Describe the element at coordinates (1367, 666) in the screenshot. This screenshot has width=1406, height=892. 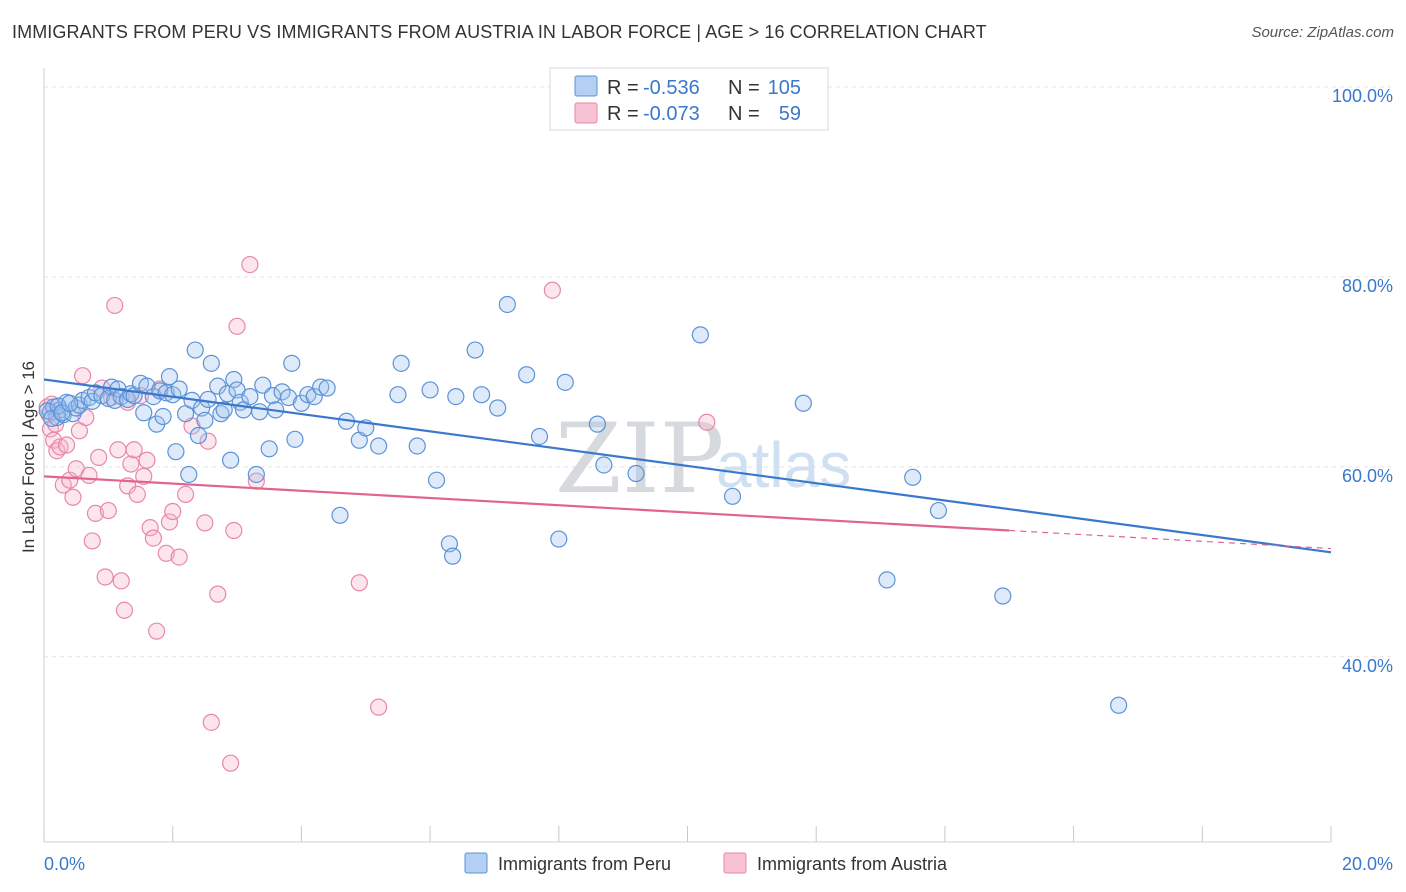
I see `y-tick-label: 40.0%` at that location.